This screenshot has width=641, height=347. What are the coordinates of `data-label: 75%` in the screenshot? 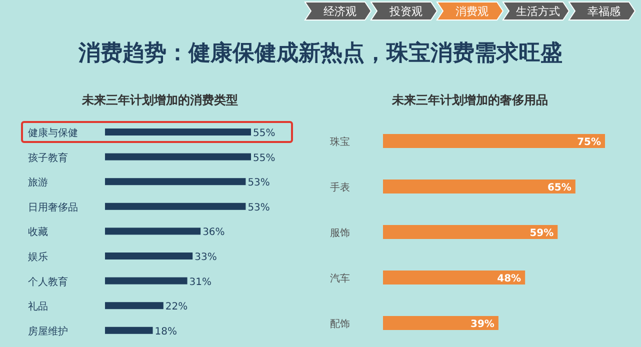 It's located at (589, 142).